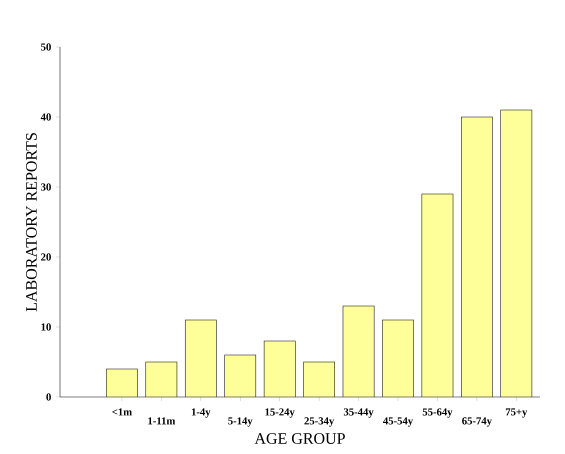 The height and width of the screenshot is (454, 565). What do you see at coordinates (477, 422) in the screenshot?
I see `x-tick-label: 65-74y` at bounding box center [477, 422].